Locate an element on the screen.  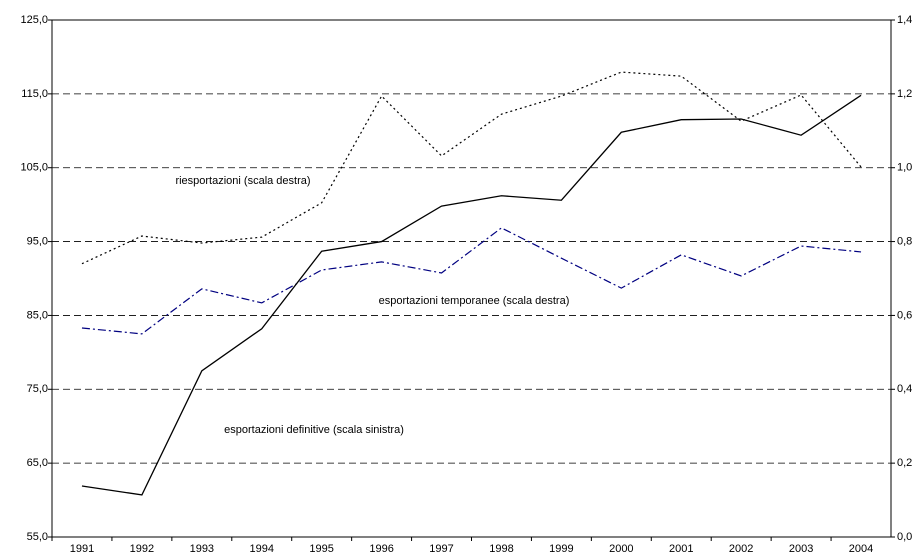
x-tick-label: 1997 is located at coordinates (441, 549).